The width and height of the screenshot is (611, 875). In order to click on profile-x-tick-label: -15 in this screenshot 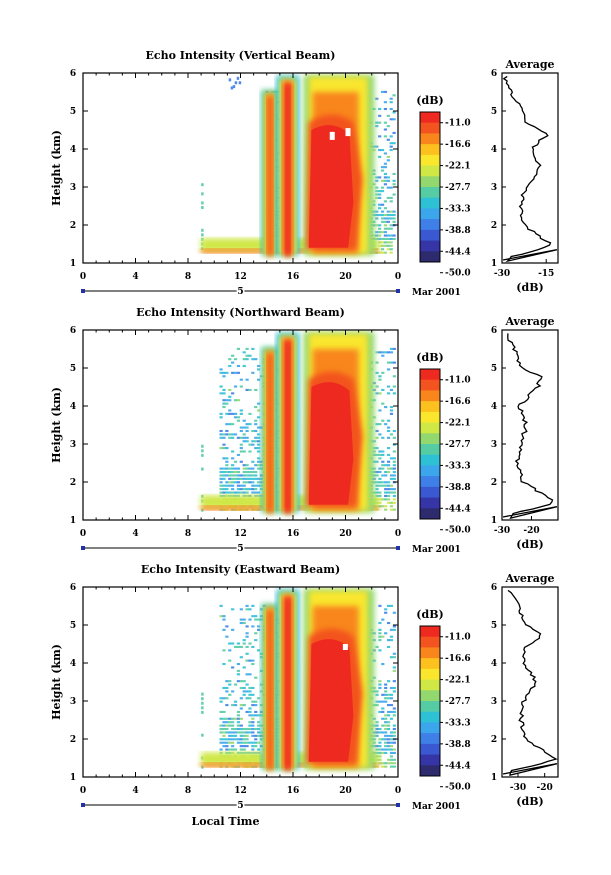, I will do `click(546, 274)`.